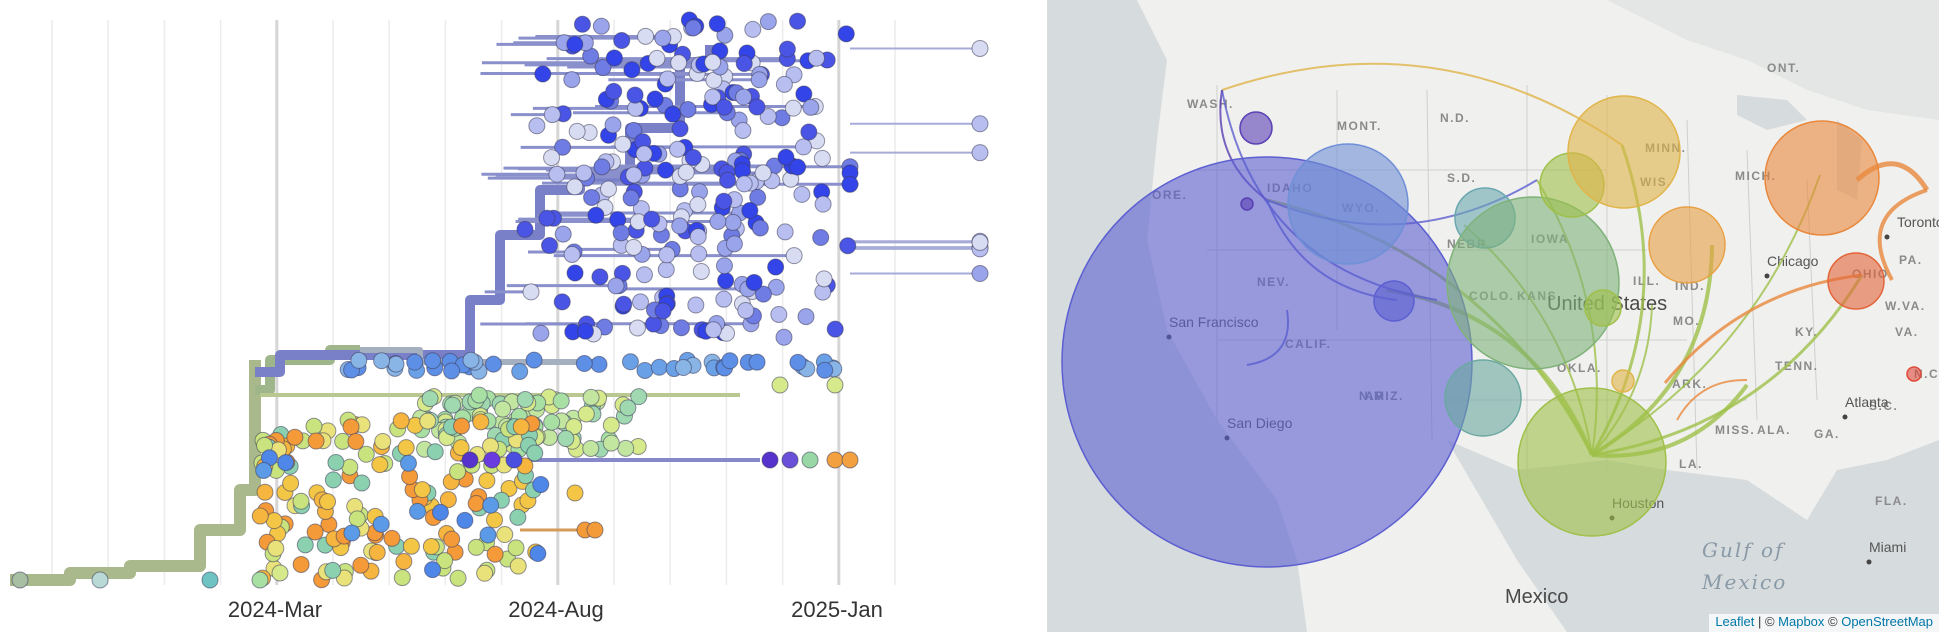 This screenshot has width=1939, height=632. I want to click on texas-bubble, so click(1592, 462).